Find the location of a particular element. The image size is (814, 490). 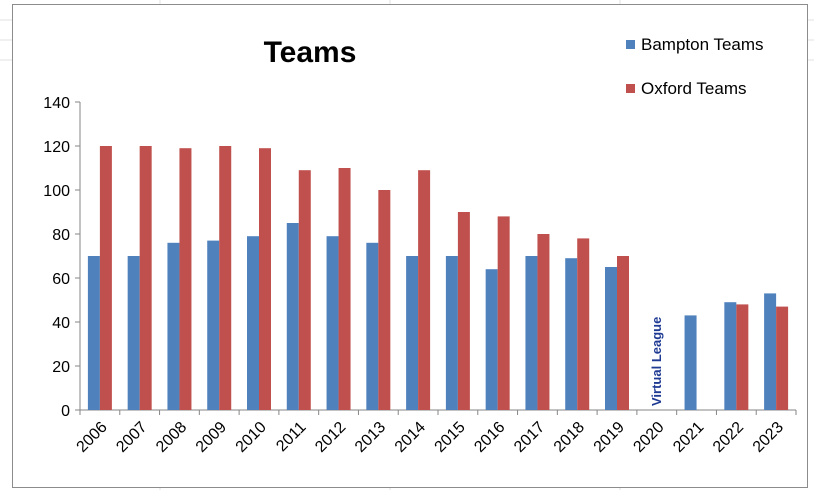

oxford-bar-2023 is located at coordinates (782, 358).